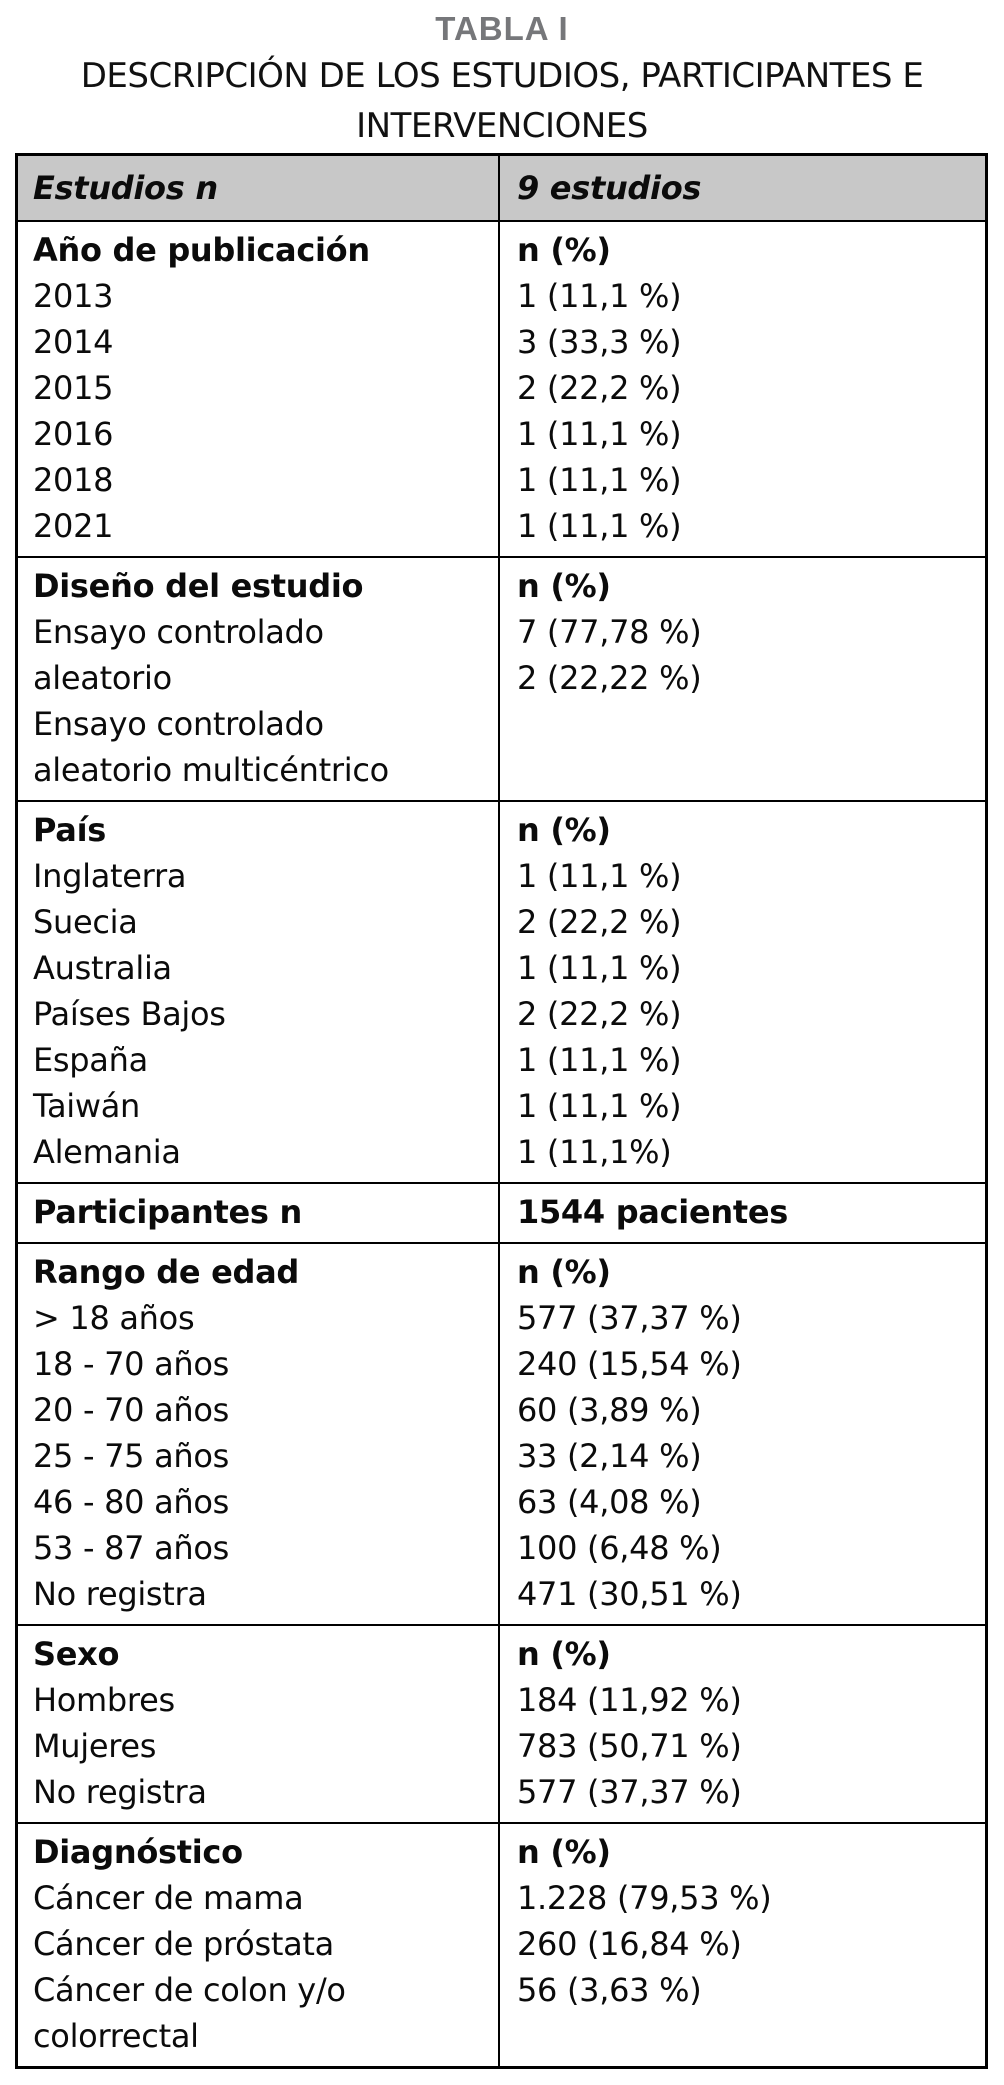  Describe the element at coordinates (73, 296) in the screenshot. I see `section-item: 2013` at that location.